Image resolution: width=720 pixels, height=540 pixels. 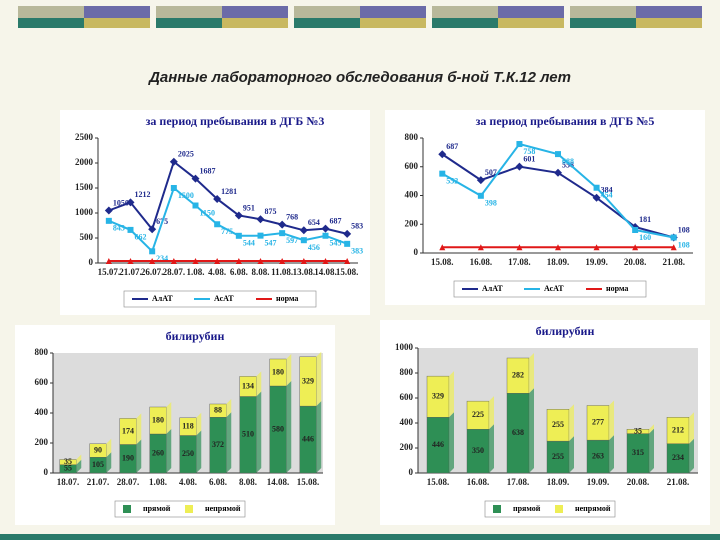 I want to click on data-label: 544, so click(x=249, y=243).